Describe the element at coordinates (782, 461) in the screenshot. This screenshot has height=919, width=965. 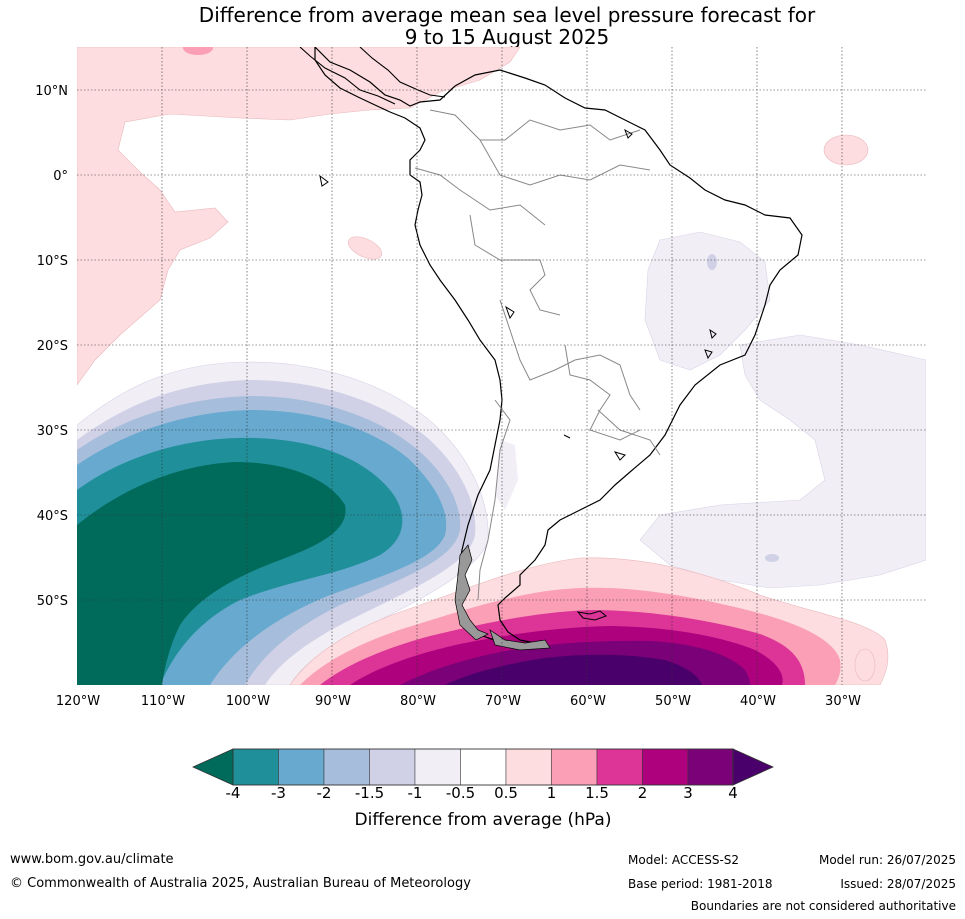
I see `contour-negative-south-atlantic` at that location.